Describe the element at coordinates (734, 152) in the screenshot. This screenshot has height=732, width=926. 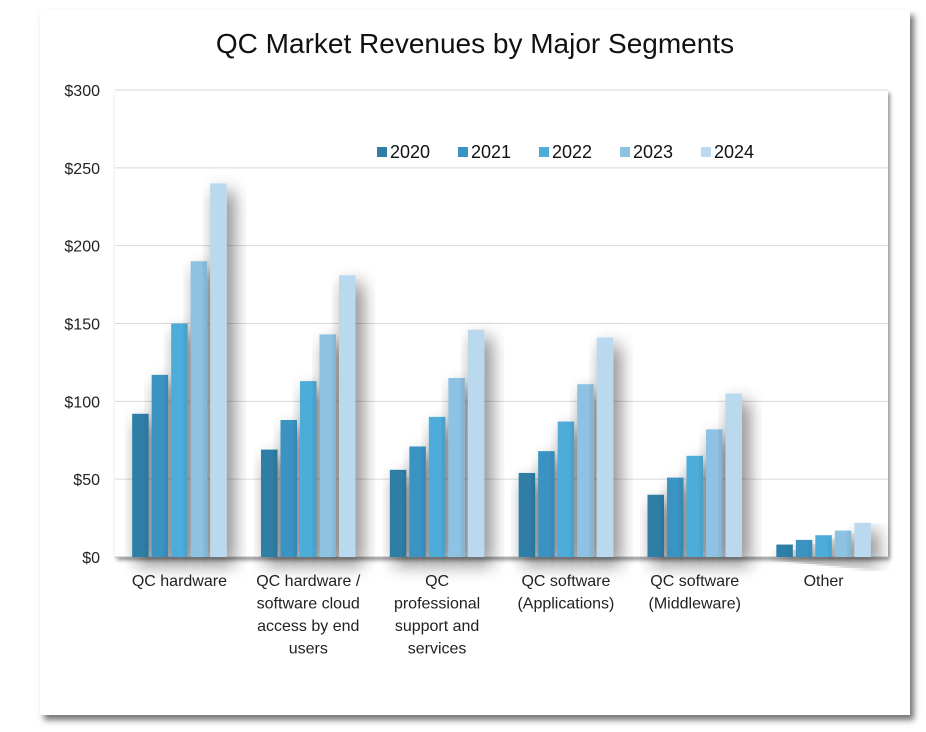
I see `legend-entry: 2024` at that location.